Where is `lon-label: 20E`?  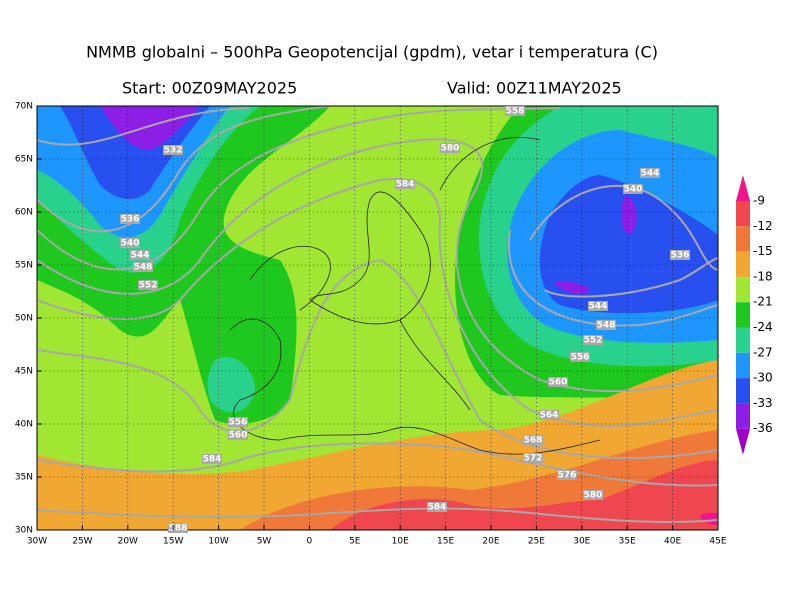
lon-label: 20E is located at coordinates (490, 542).